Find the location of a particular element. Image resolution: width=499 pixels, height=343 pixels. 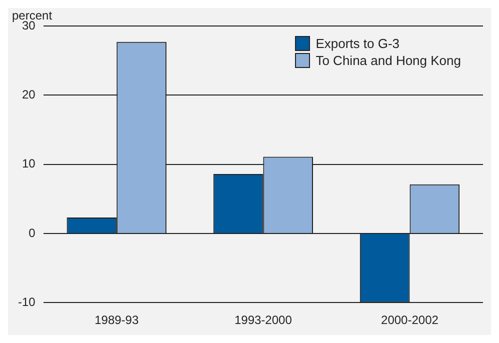

x-tick-label: 2000-2002 is located at coordinates (410, 320).